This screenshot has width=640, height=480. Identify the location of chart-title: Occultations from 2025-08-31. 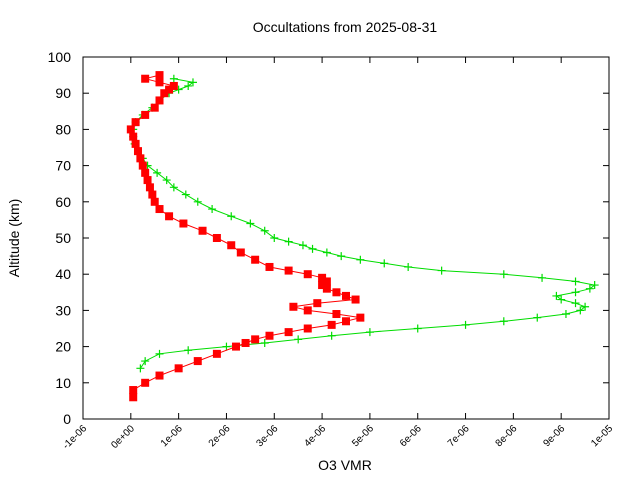
(345, 27).